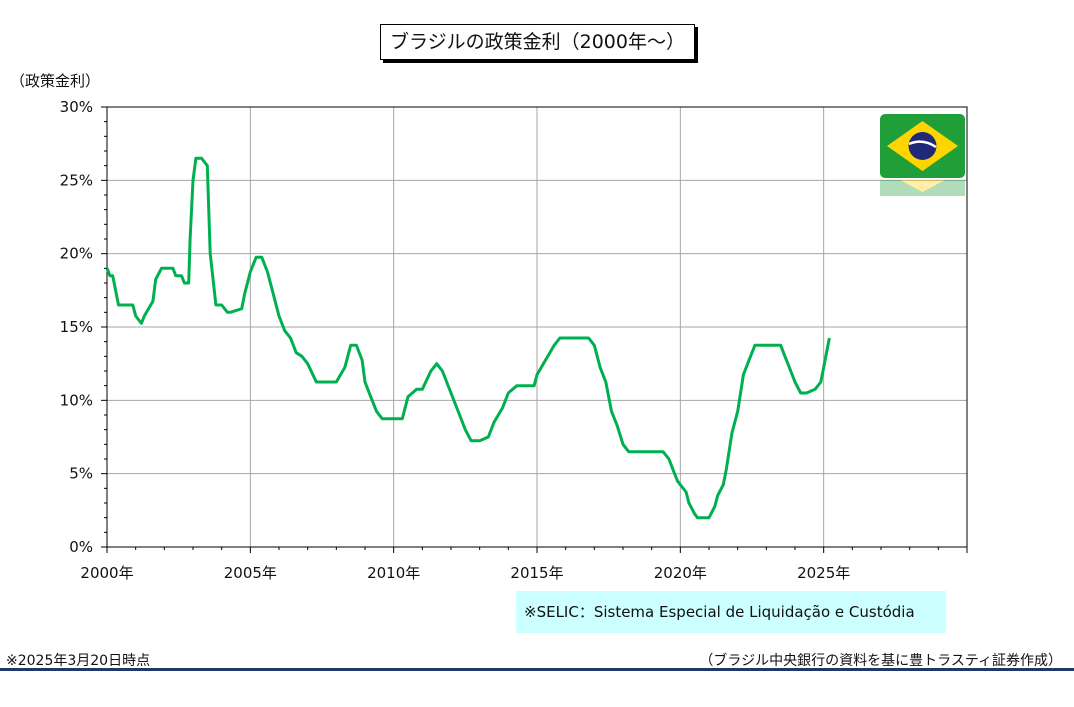 The image size is (1074, 707). Describe the element at coordinates (823, 573) in the screenshot. I see `x-tick-label: 2025年` at that location.